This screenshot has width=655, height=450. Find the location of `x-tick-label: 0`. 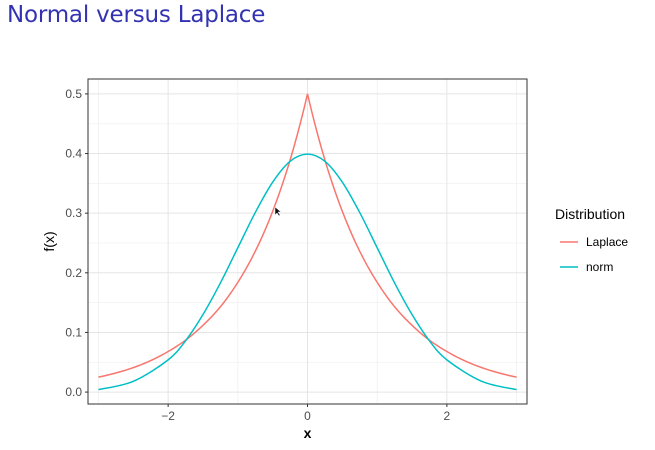

x-tick-label: 0 is located at coordinates (307, 416).